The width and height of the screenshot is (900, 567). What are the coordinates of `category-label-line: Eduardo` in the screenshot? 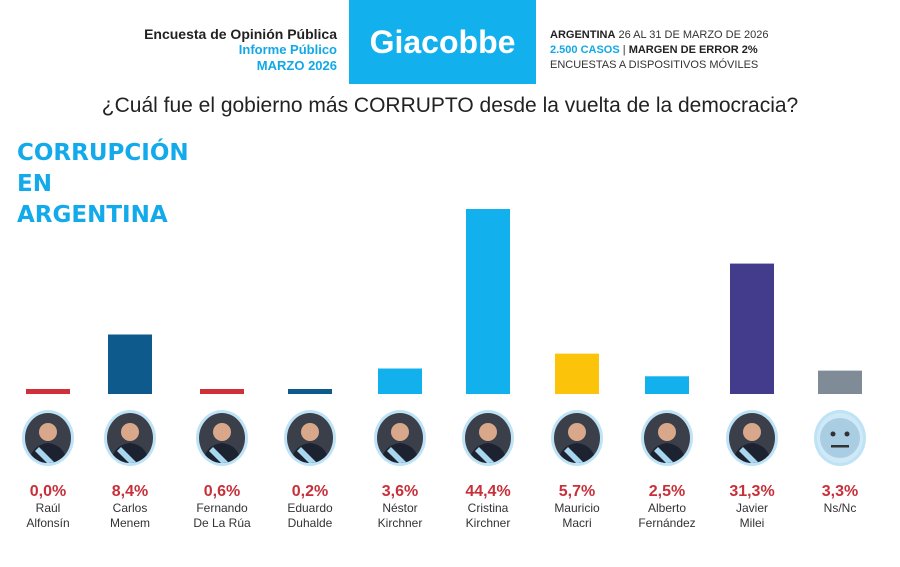 It's located at (310, 508).